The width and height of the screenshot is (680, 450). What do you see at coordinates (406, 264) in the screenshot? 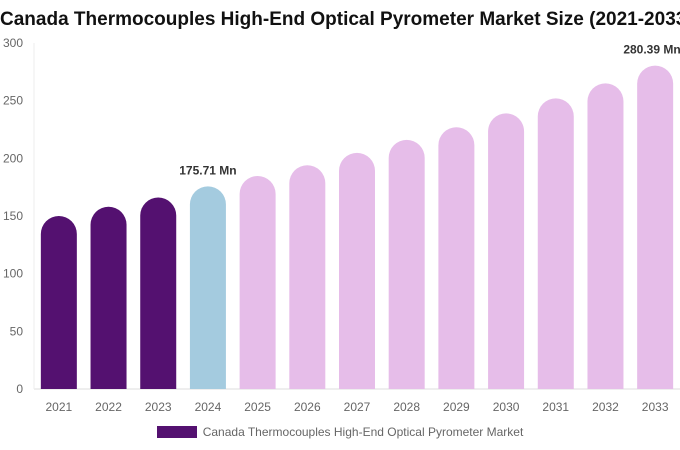
I see `bar-2028` at bounding box center [406, 264].